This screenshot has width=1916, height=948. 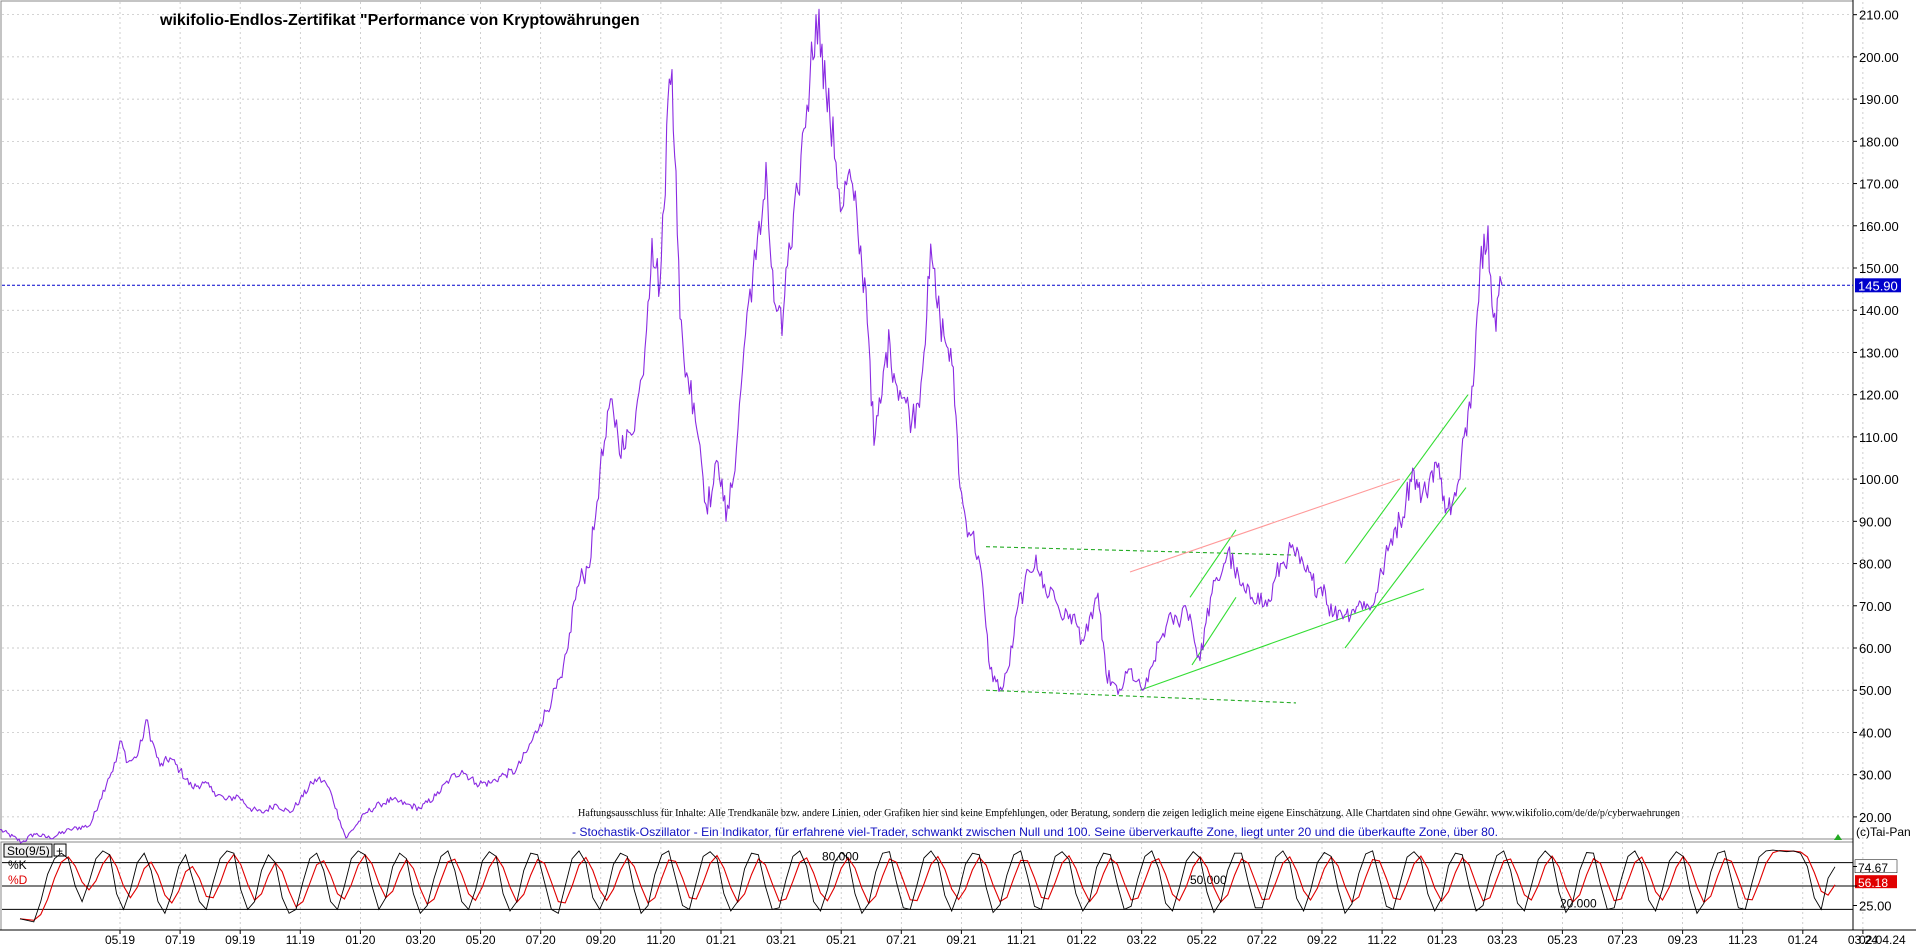 I want to click on x-tick-label: 09.20, so click(x=601, y=940).